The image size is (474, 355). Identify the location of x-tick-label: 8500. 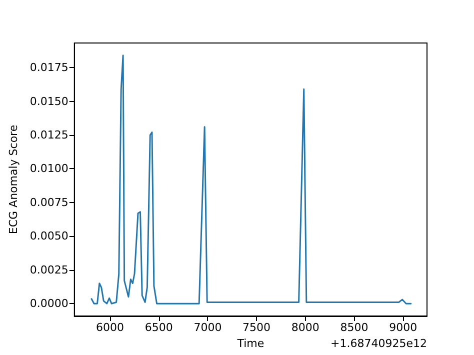
(354, 327).